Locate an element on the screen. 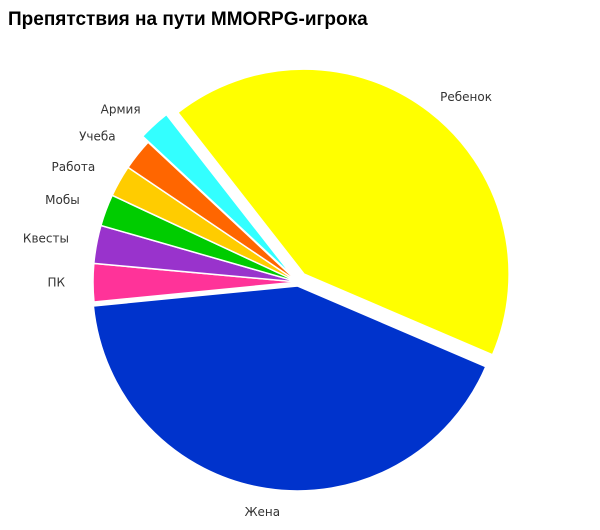 The image size is (600, 530). chart-title: Препятствия на пути MMORPG-игрока is located at coordinates (188, 19).